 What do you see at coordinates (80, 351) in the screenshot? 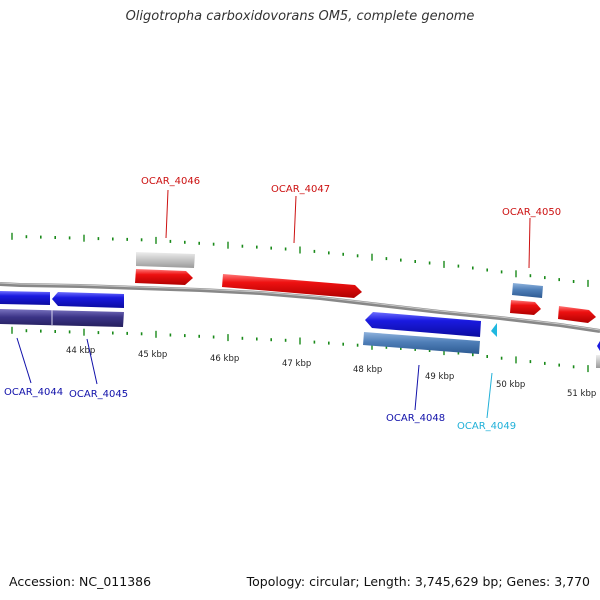
I see `tick-label-44kbp: 44 kbp` at bounding box center [80, 351].